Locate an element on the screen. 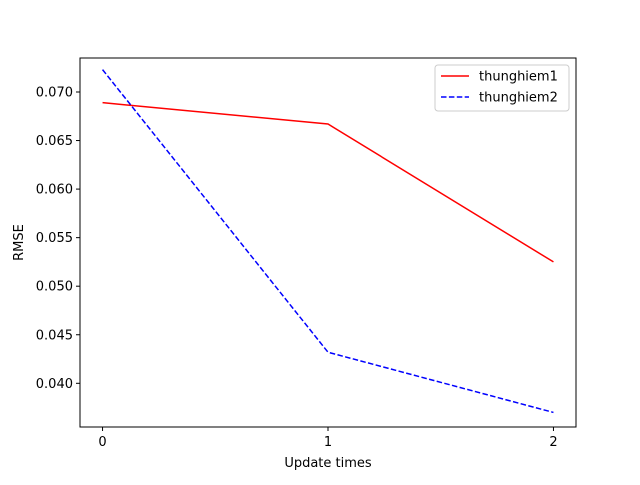 The width and height of the screenshot is (640, 485). y-tick-label: 0.040 is located at coordinates (54, 384).